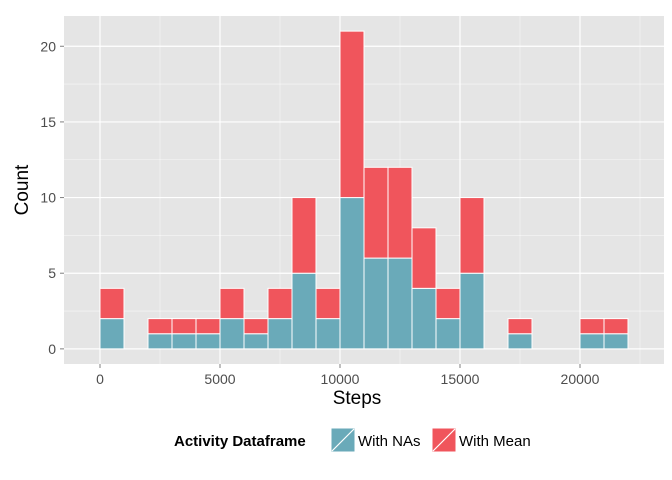  I want to click on tick-label-y-10: 10, so click(48, 198).